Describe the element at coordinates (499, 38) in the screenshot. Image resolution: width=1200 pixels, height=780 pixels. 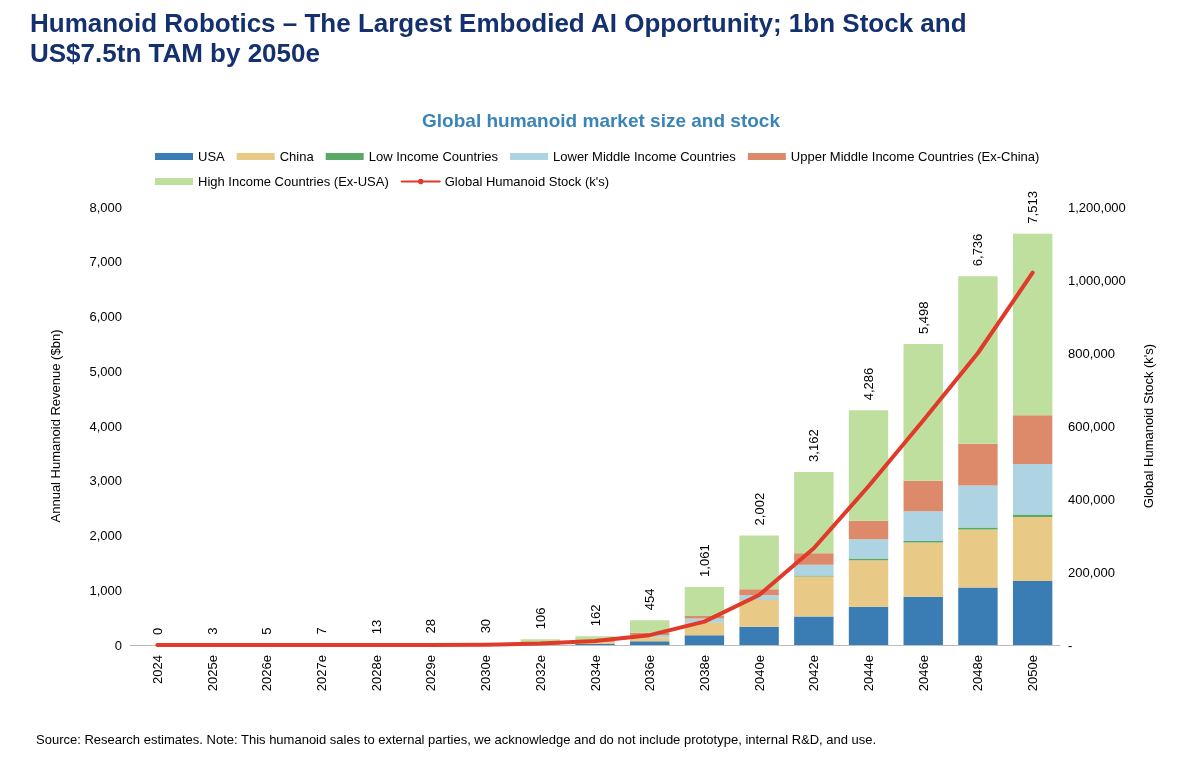
I see `chart-title: Humanoid Robotics – The Largest Embodied AI Opportunity; 1bn Stock and US$7.5tn TAM by 2050e` at that location.